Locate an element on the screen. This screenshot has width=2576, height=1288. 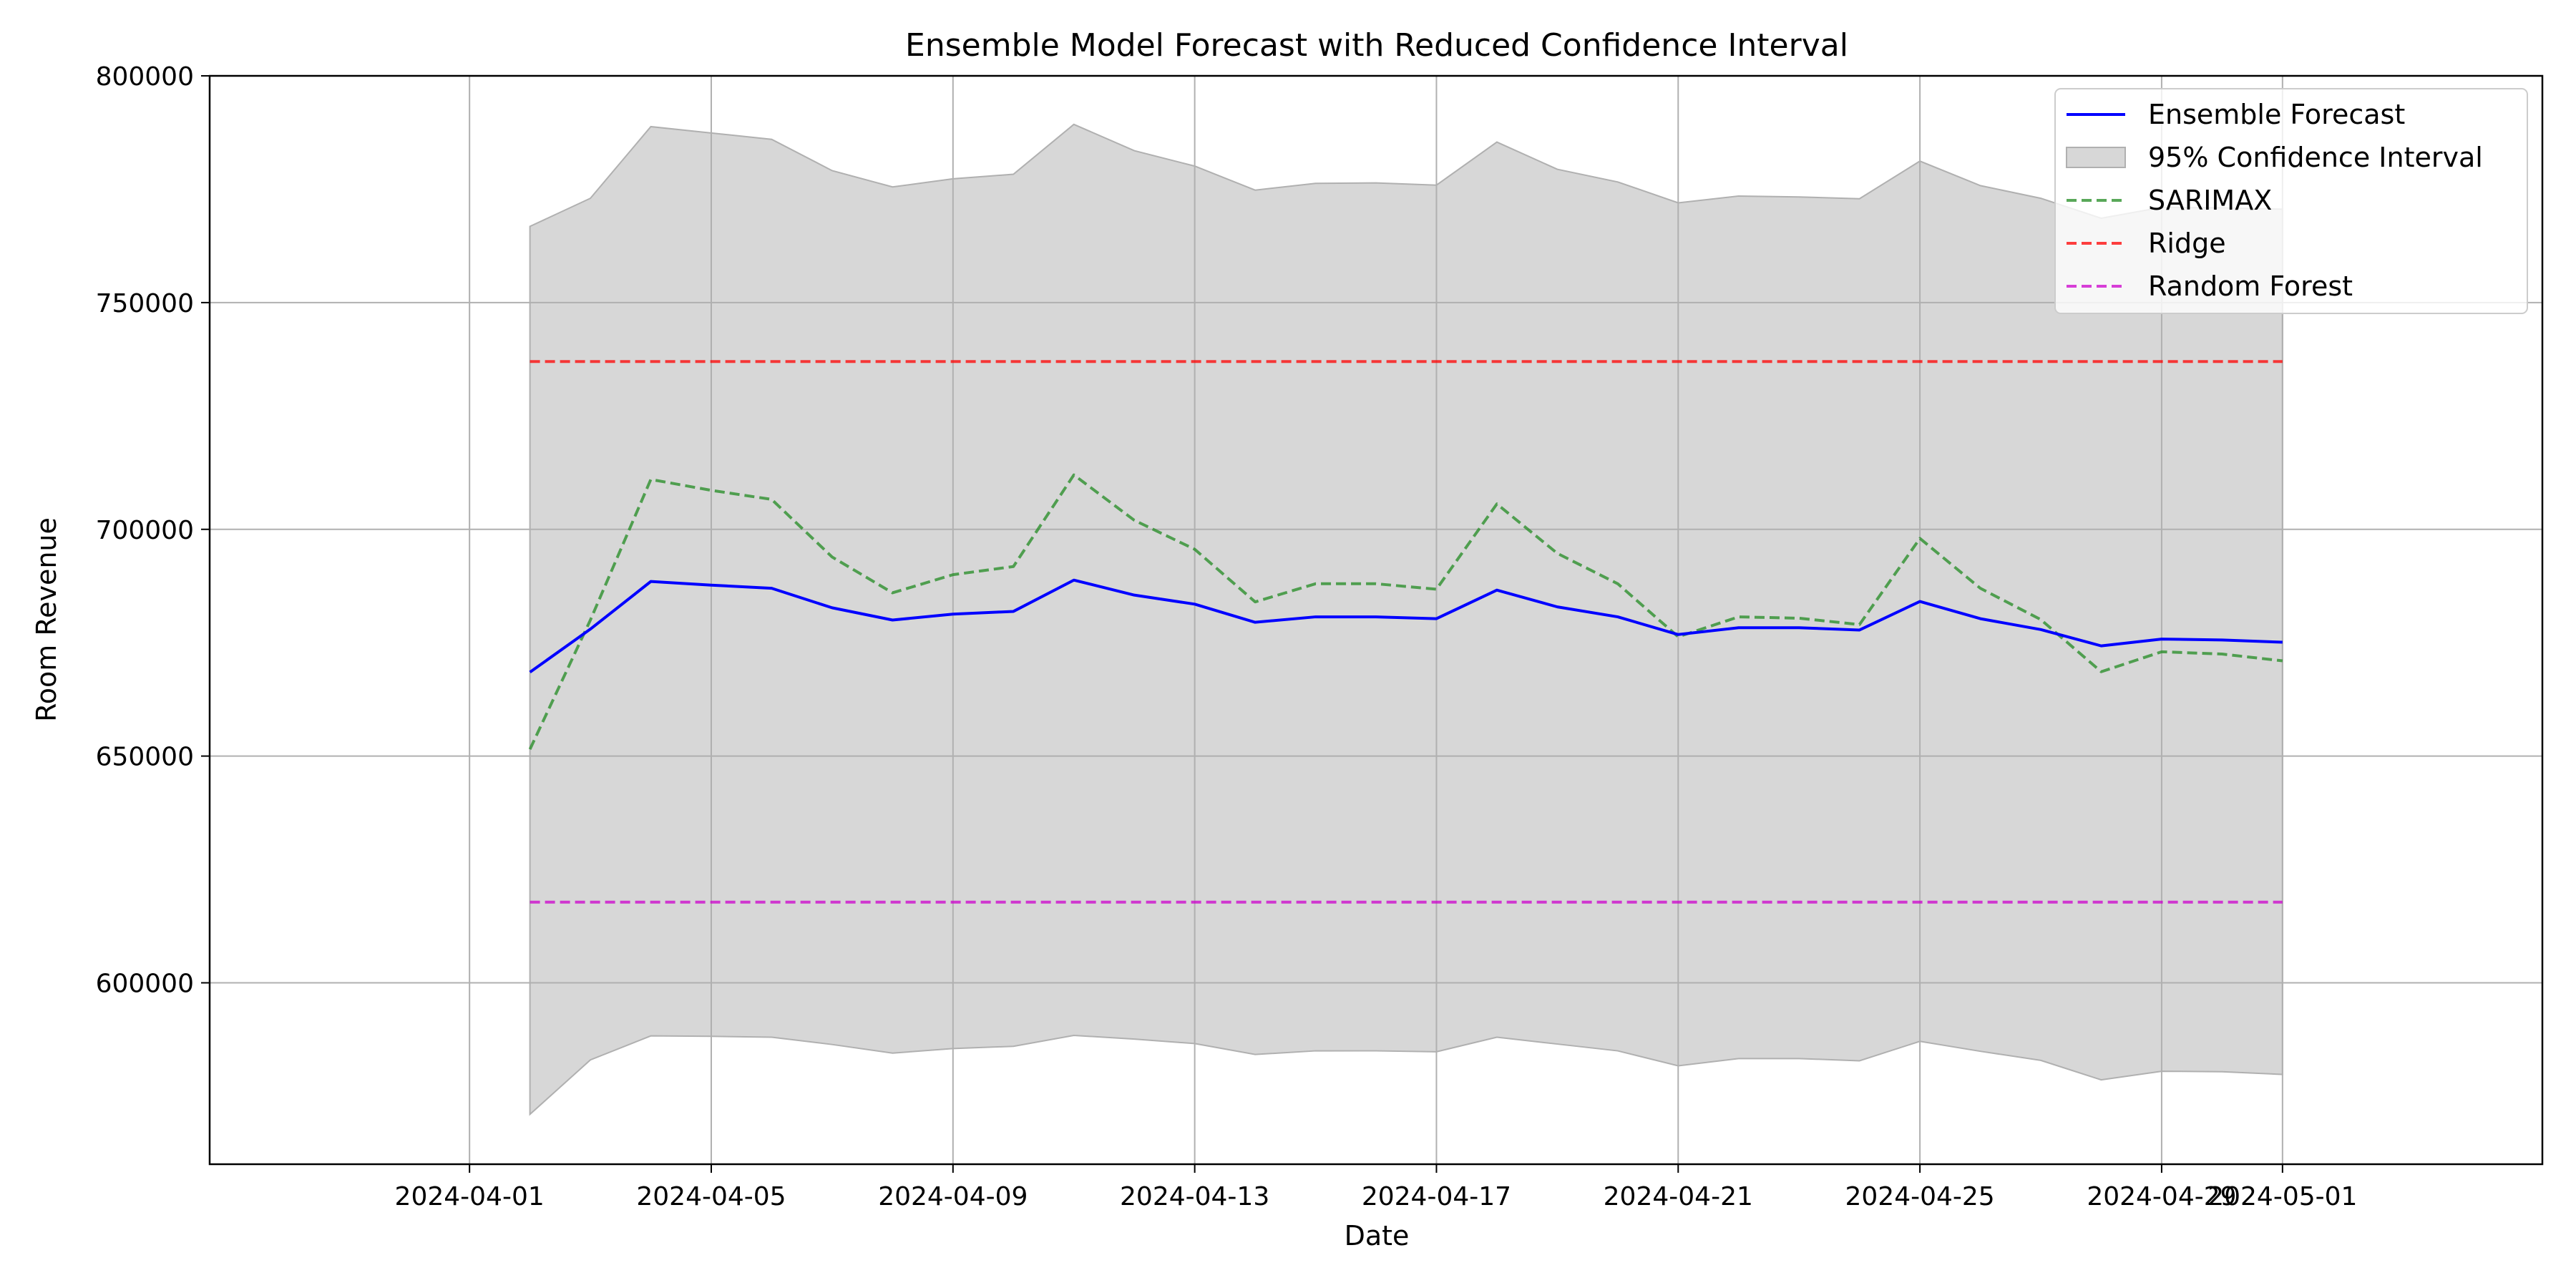
x-tick-label: 2024-04-29 is located at coordinates (2161, 1196).